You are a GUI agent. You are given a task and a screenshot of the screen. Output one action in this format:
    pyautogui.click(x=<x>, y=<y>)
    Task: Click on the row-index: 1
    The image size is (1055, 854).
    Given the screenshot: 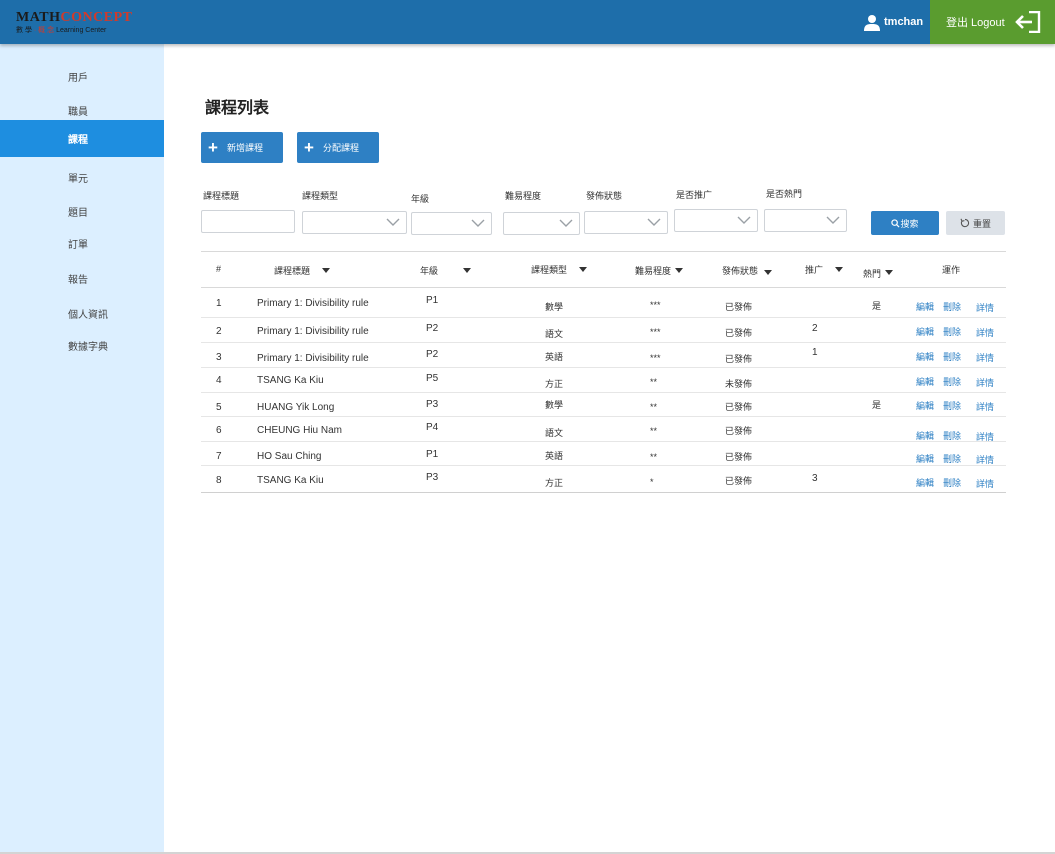 What is the action you would take?
    pyautogui.click(x=219, y=303)
    